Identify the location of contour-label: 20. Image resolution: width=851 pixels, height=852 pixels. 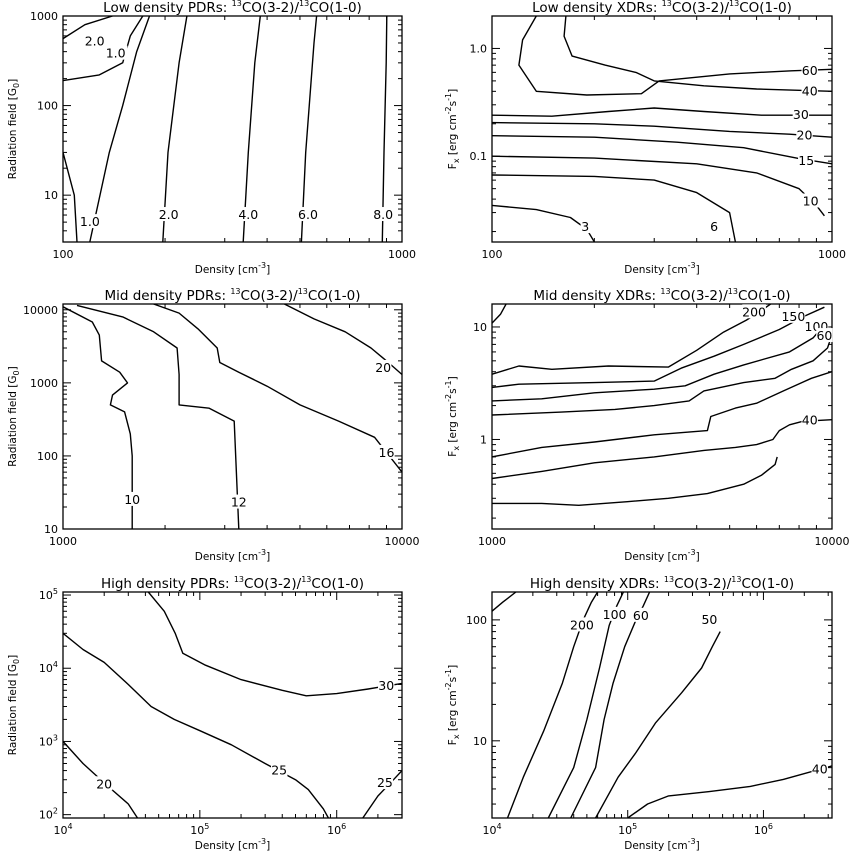
(104, 783).